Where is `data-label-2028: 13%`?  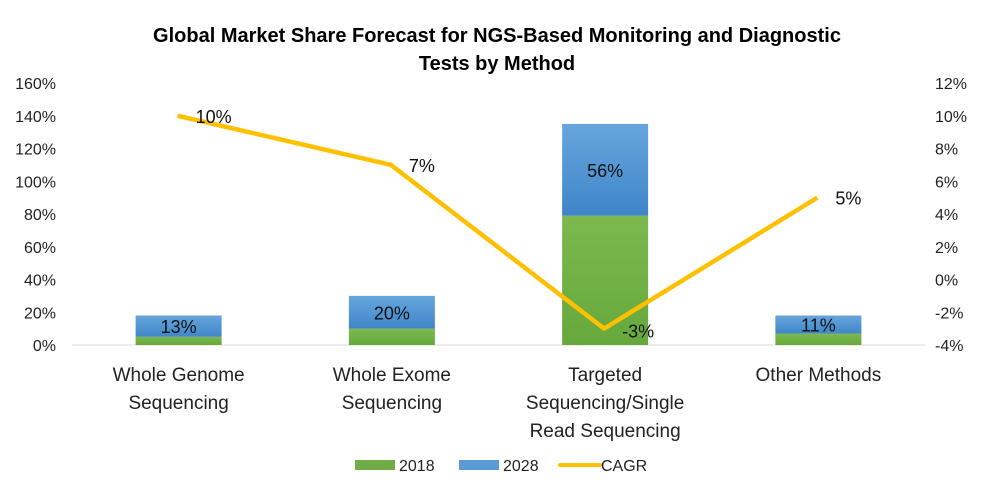 data-label-2028: 13% is located at coordinates (179, 327).